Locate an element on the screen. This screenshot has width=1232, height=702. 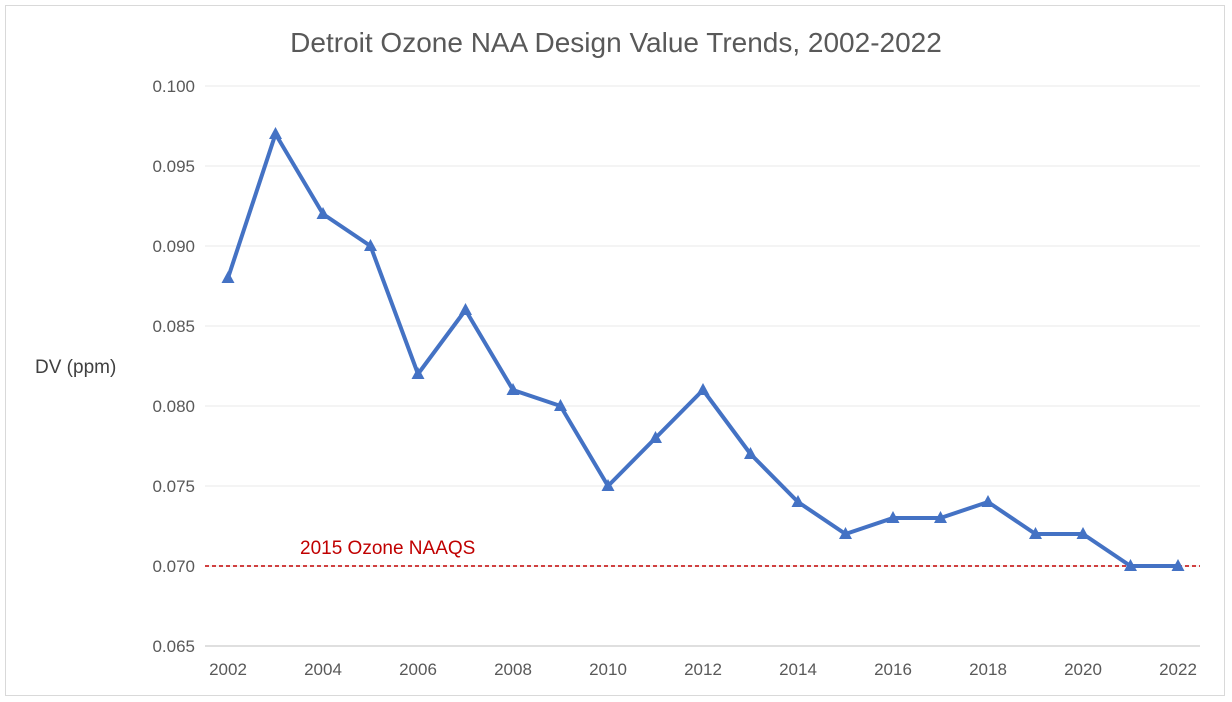
x-tick-label: 2002 is located at coordinates (228, 669).